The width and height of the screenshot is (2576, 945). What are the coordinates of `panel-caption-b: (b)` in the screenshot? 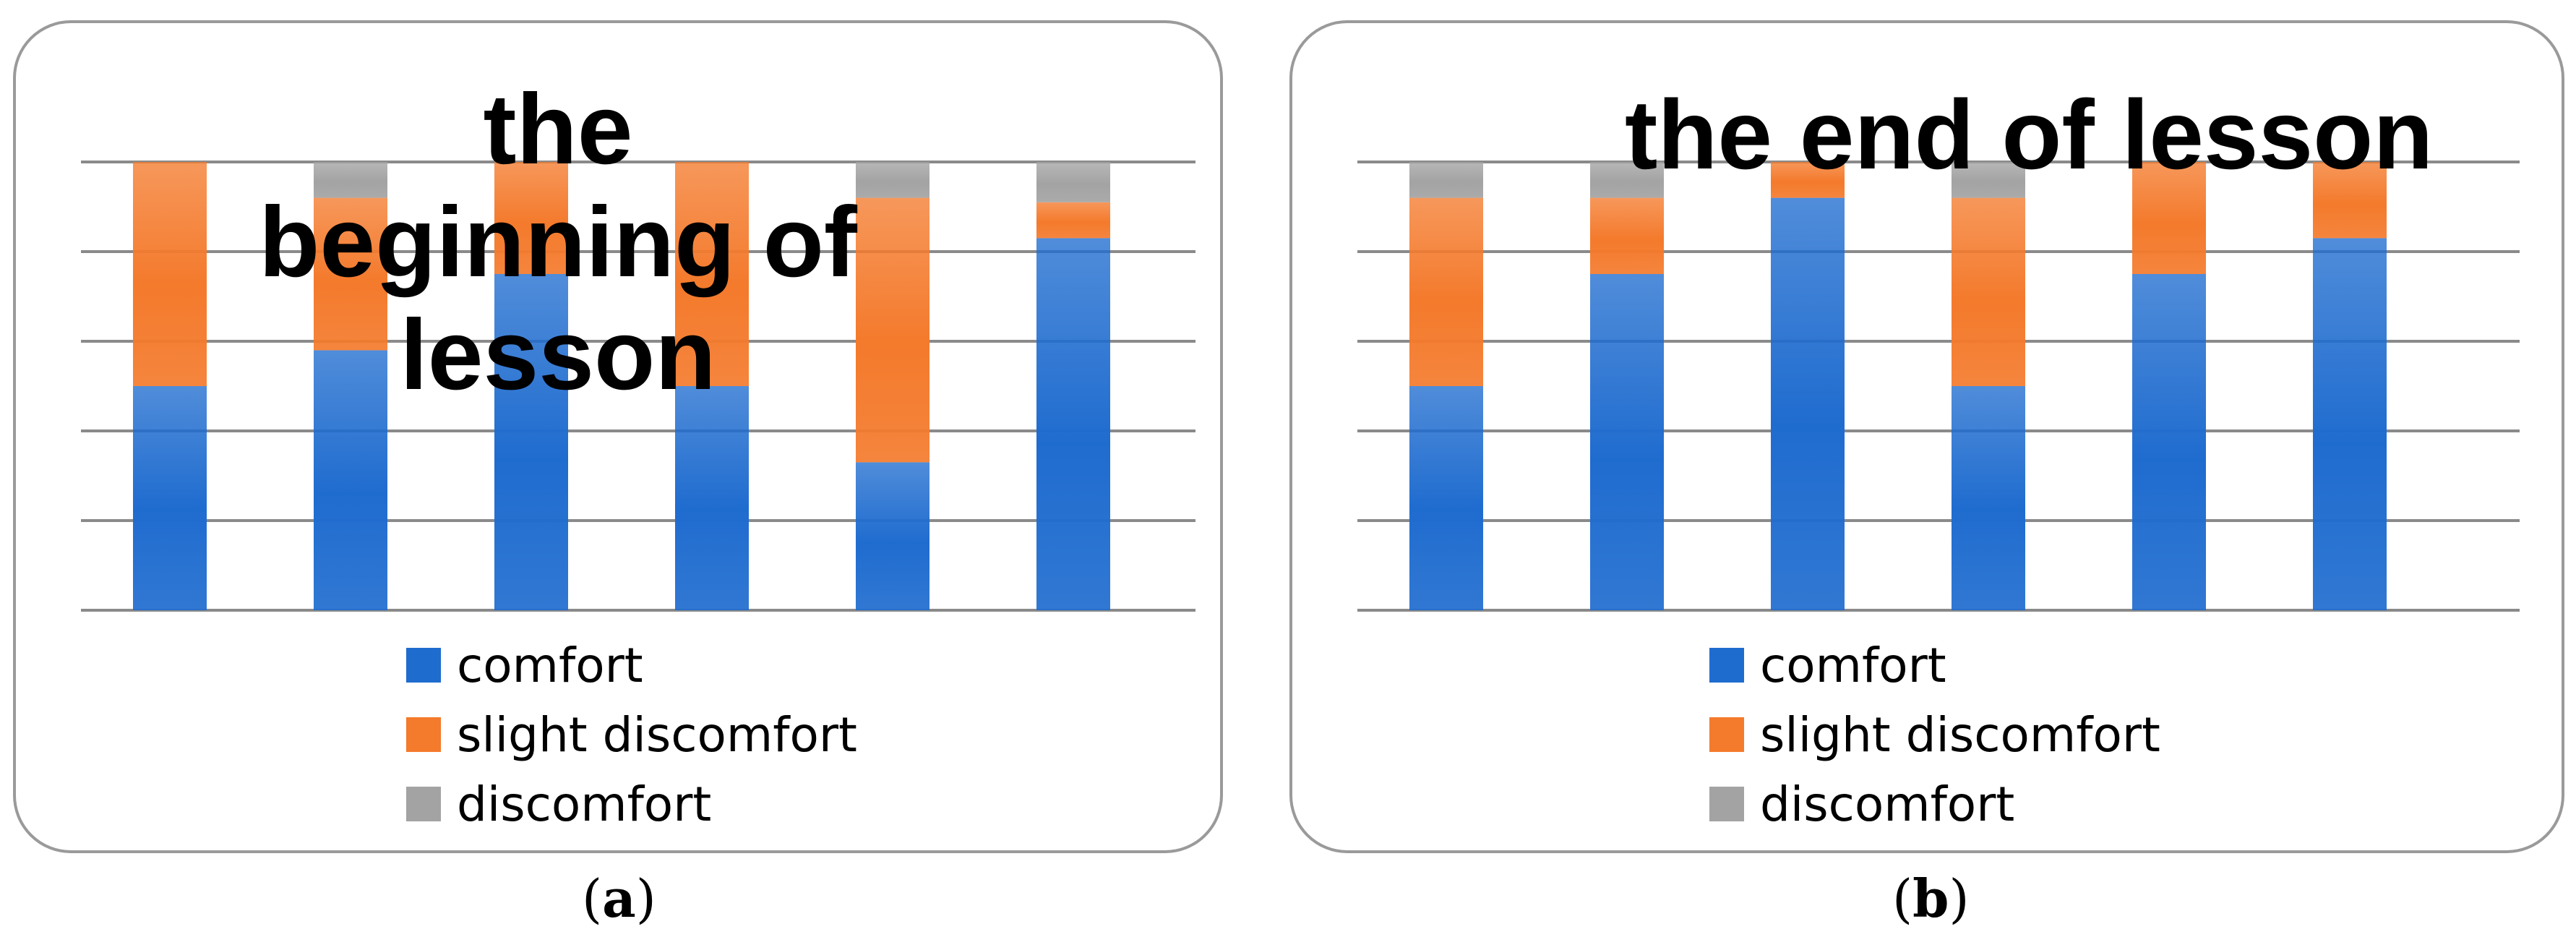 It's located at (1931, 898).